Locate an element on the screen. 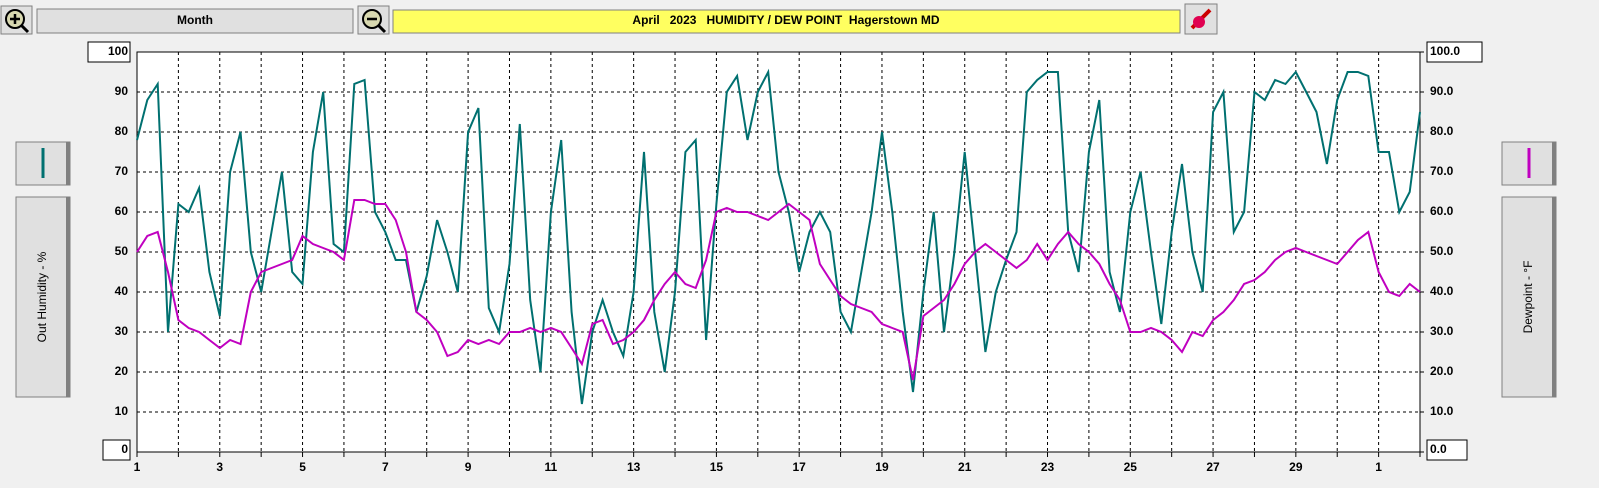  y-tick-label: 30 is located at coordinates (122, 331).